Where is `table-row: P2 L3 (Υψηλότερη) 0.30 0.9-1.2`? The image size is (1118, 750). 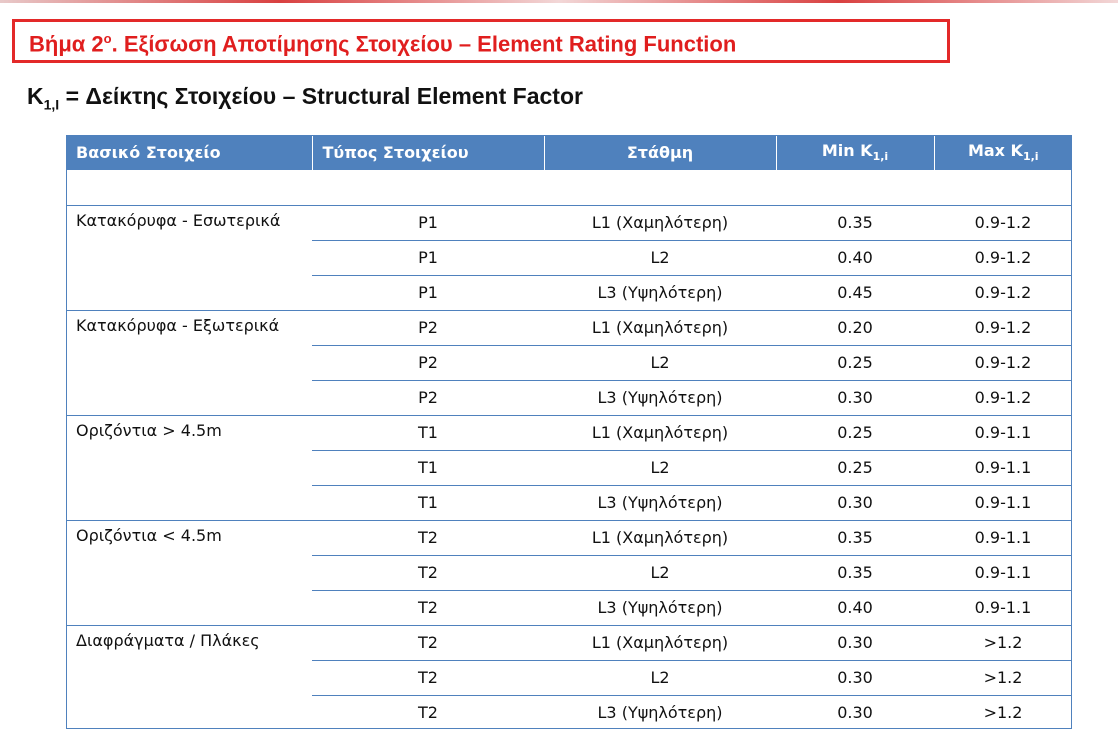 table-row: P2 L3 (Υψηλότερη) 0.30 0.9-1.2 is located at coordinates (569, 397).